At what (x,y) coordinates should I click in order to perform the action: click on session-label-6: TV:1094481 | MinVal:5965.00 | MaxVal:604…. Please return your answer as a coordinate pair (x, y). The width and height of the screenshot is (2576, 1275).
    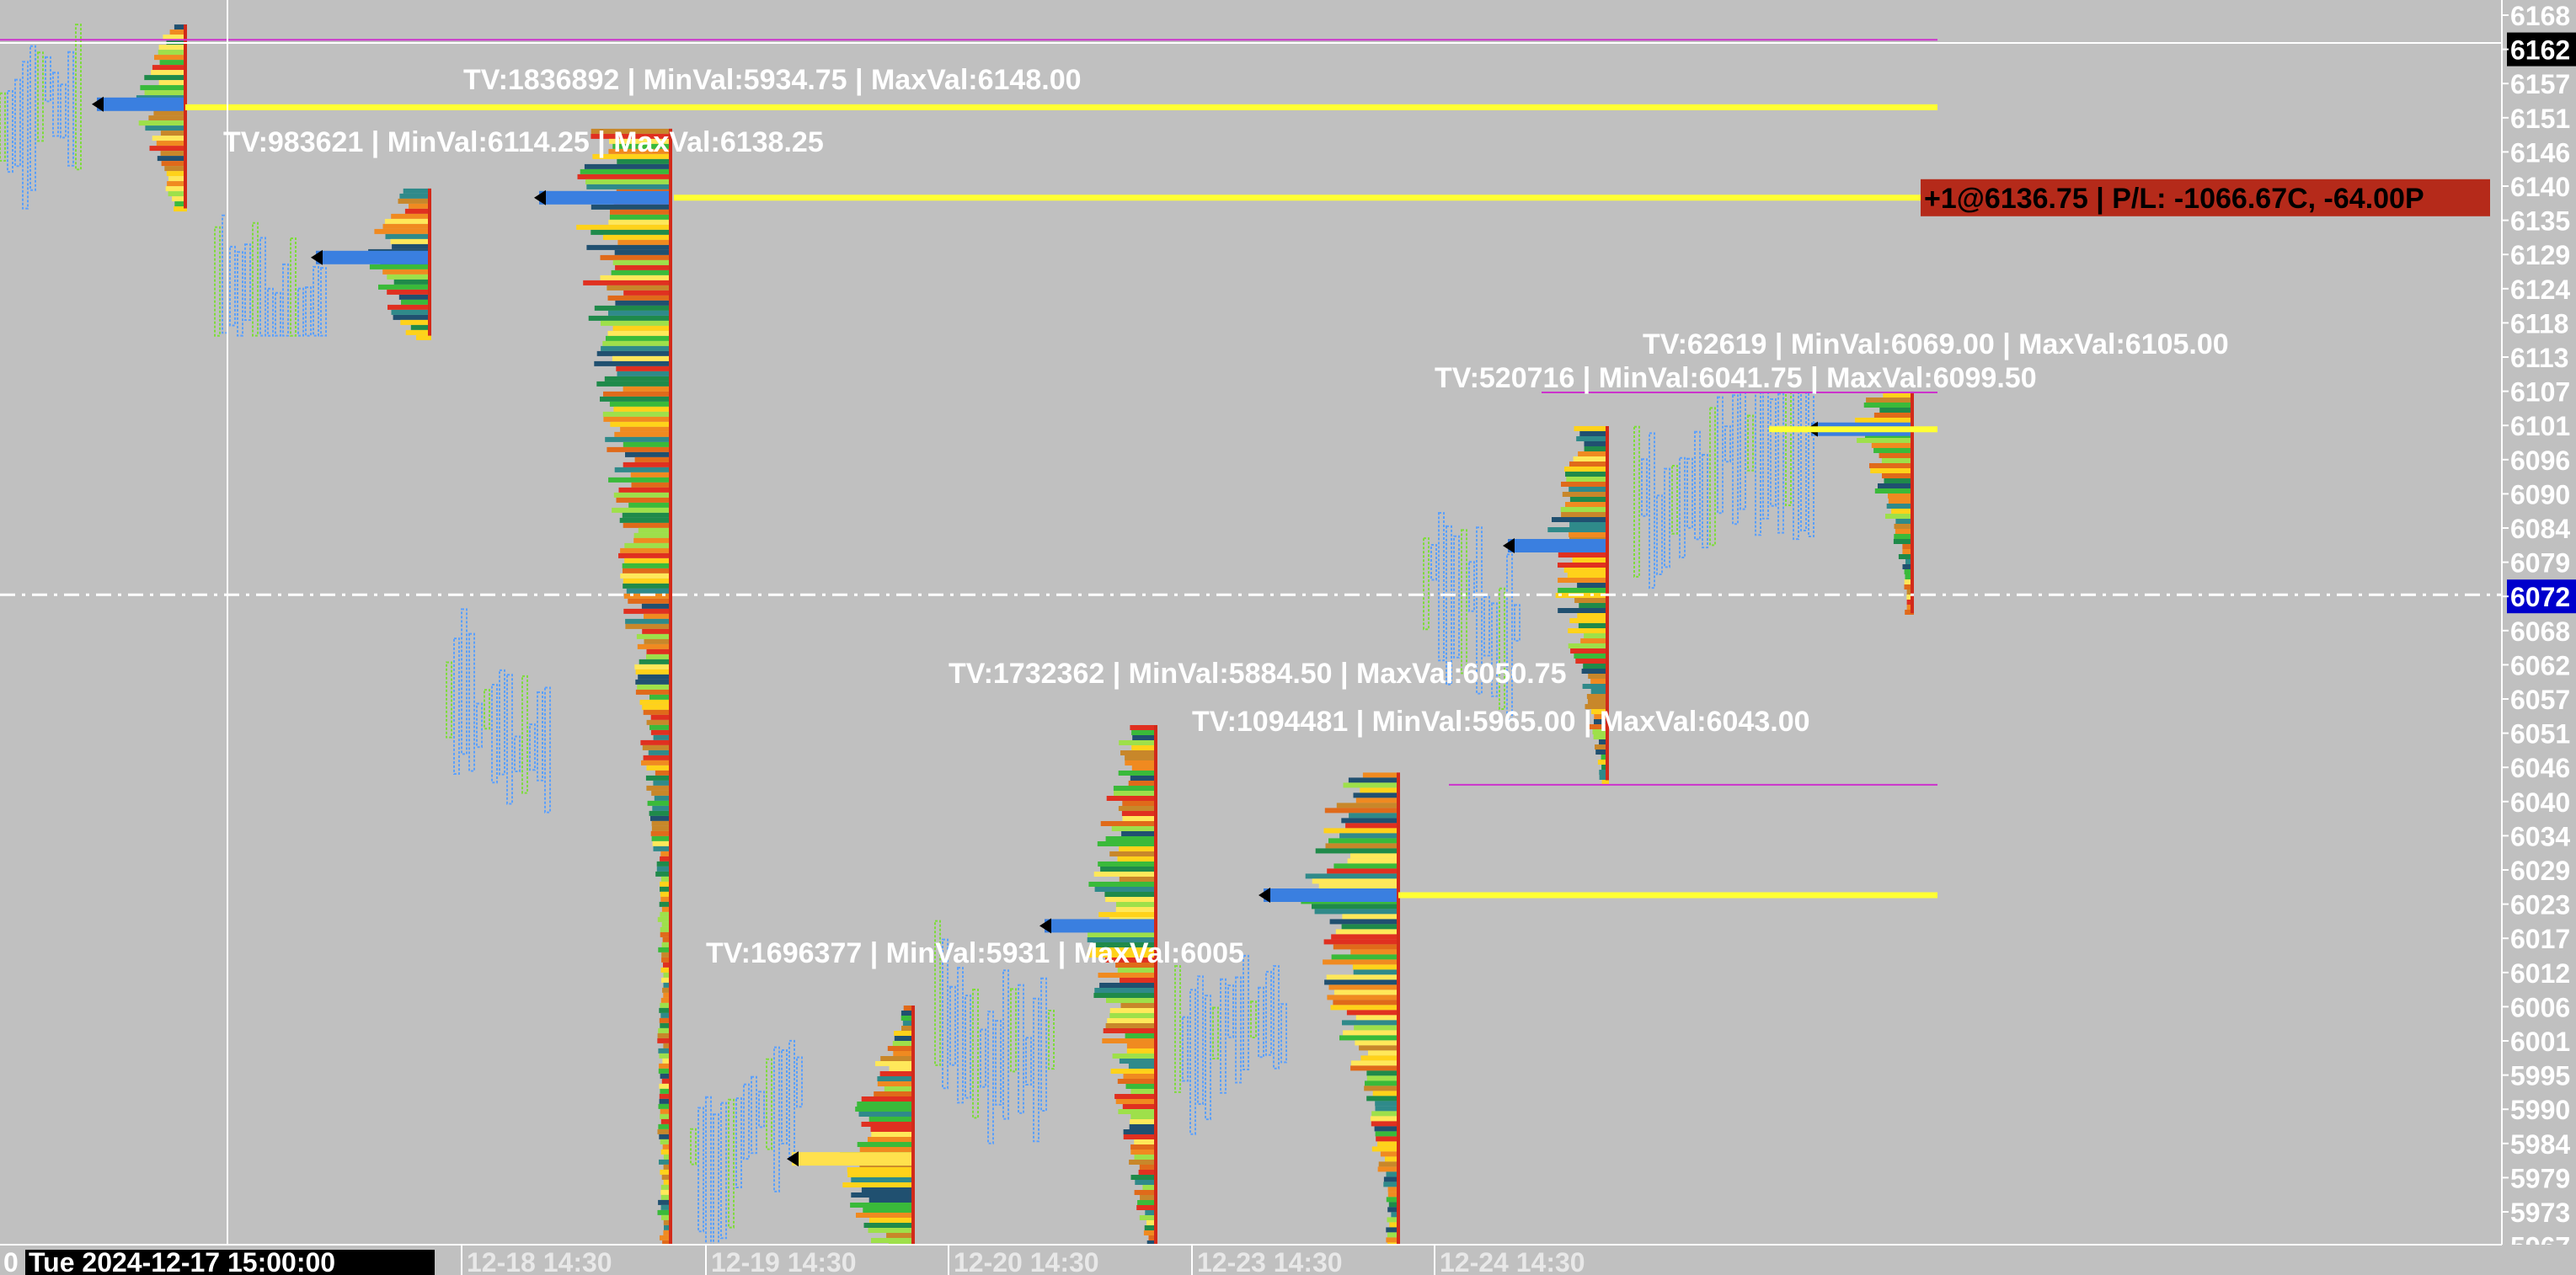
    Looking at the image, I should click on (1501, 722).